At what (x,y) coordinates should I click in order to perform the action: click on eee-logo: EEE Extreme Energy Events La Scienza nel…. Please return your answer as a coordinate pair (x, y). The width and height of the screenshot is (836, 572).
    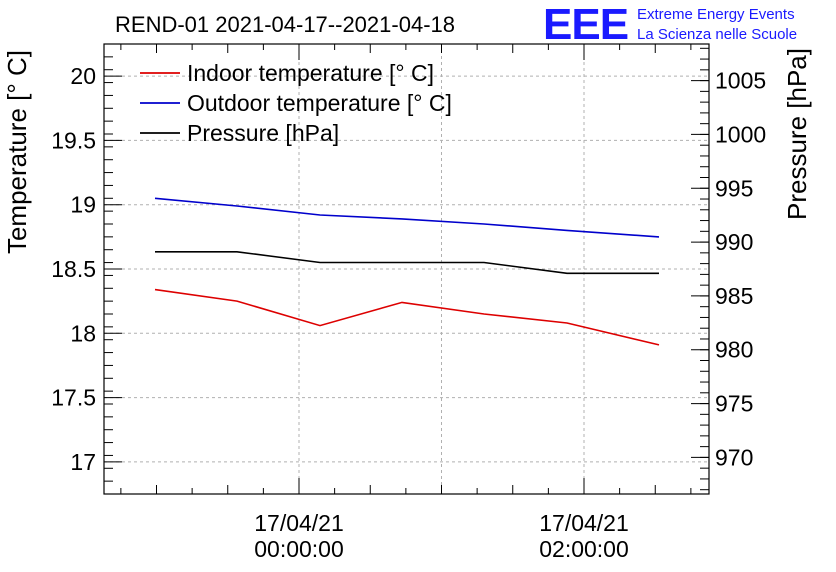
    Looking at the image, I should click on (688, 24).